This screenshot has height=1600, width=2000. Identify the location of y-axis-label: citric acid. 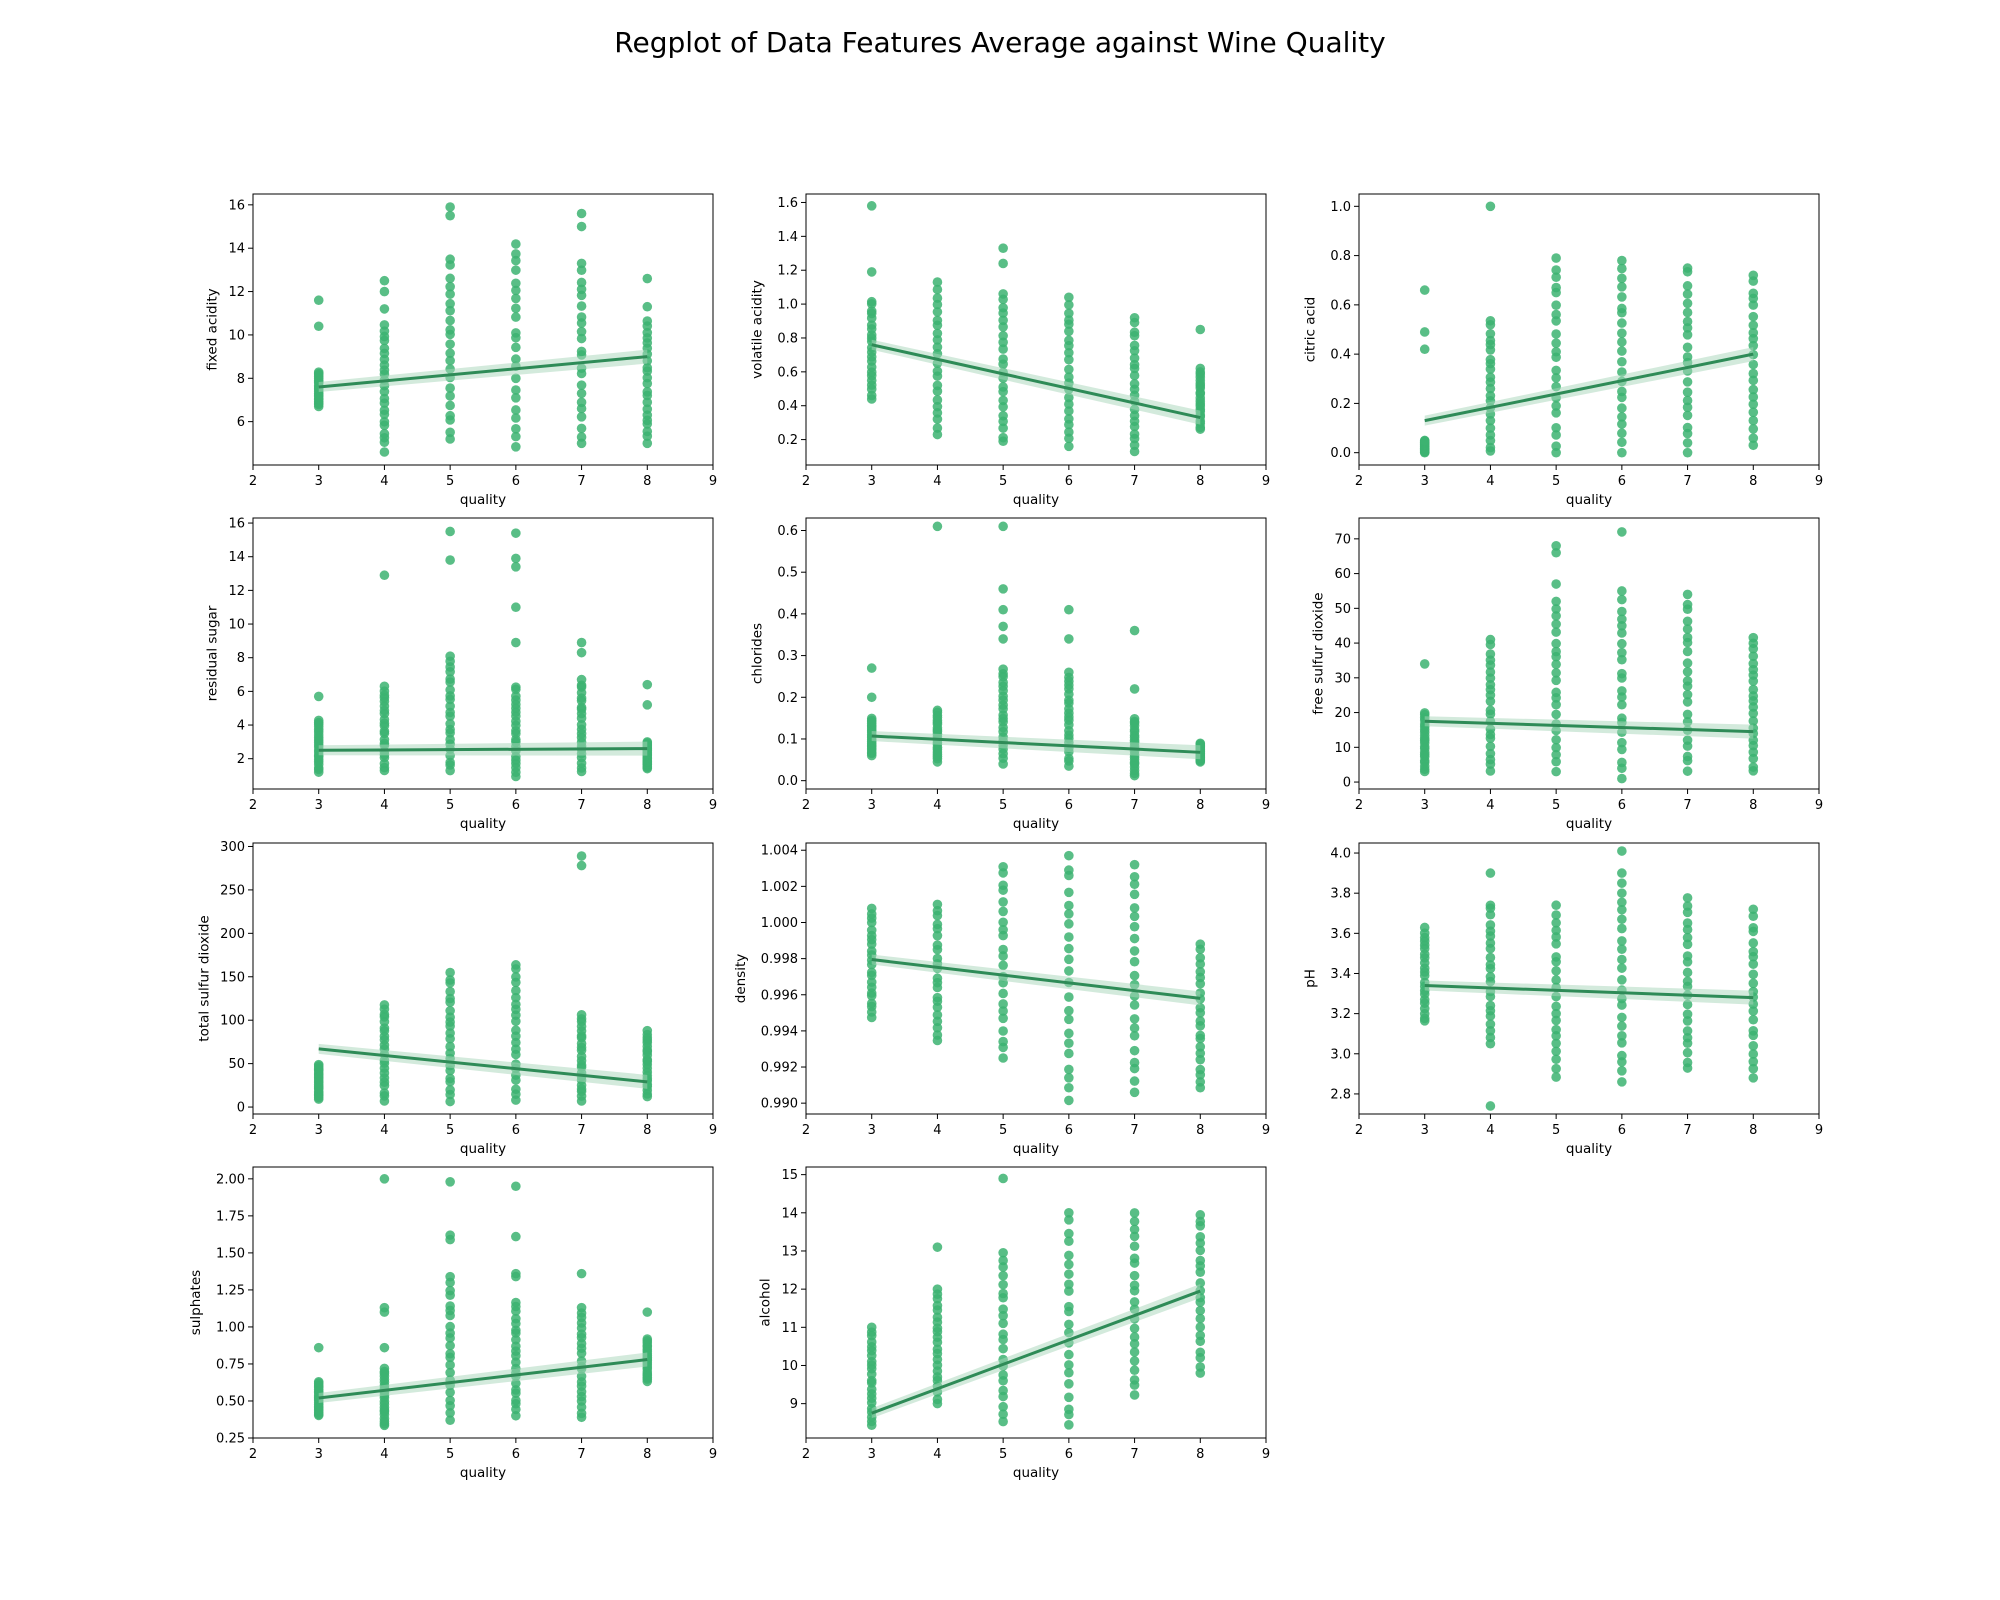
(1310, 330).